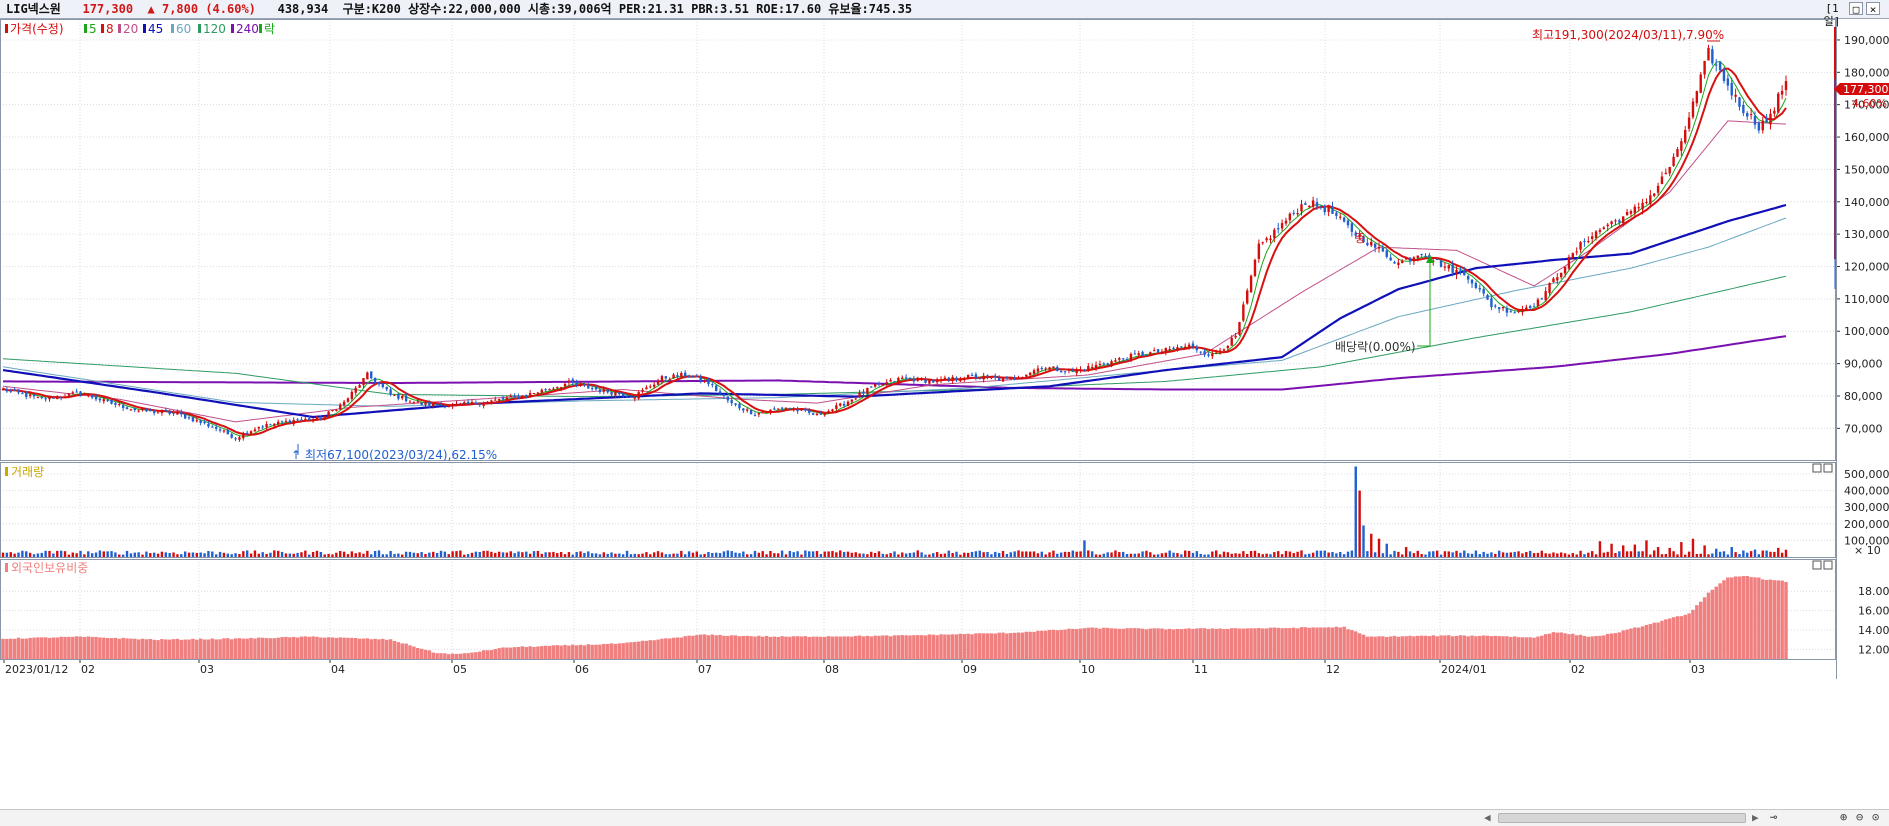 The image size is (1889, 826). I want to click on zoom-slider-icon: ⊸, so click(1774, 817).